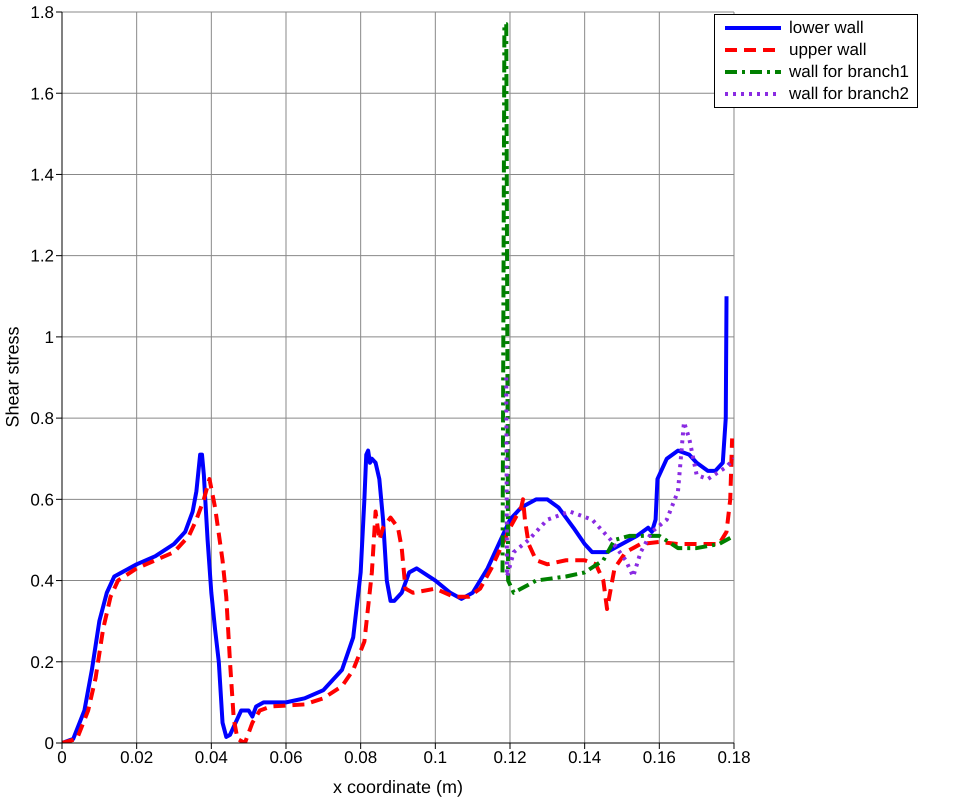  What do you see at coordinates (734, 758) in the screenshot?
I see `x-tick-label: 0.18` at bounding box center [734, 758].